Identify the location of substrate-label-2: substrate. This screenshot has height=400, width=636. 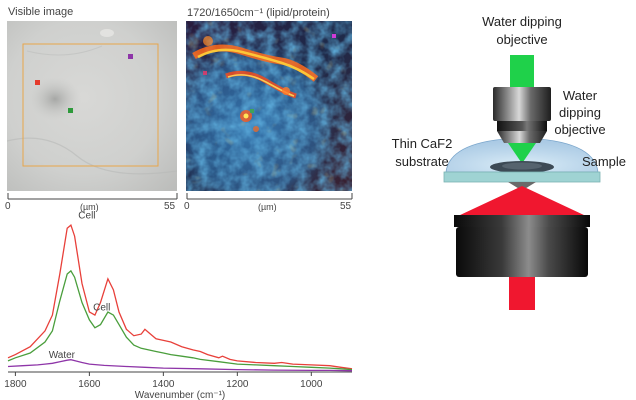
(421, 161).